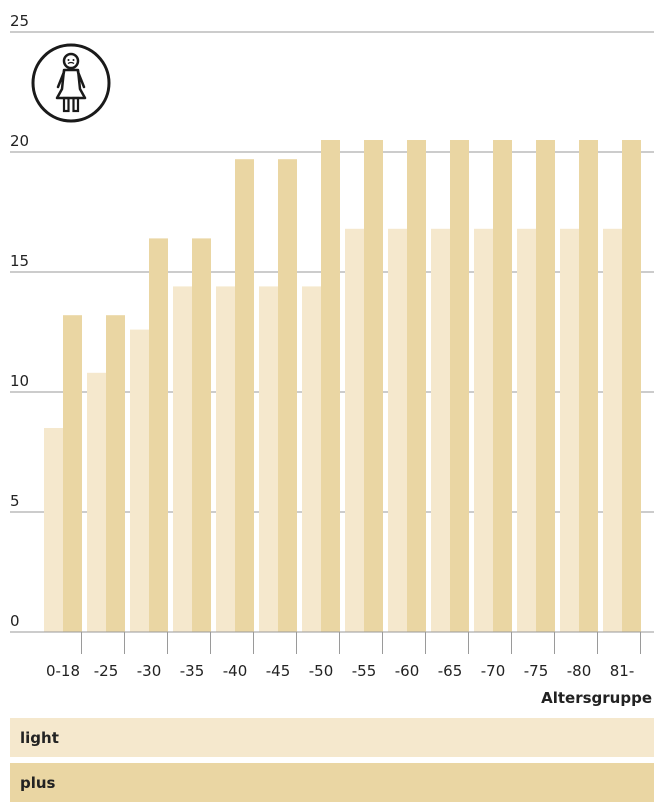 This screenshot has width=654, height=802. I want to click on bar-plus--35, so click(201, 435).